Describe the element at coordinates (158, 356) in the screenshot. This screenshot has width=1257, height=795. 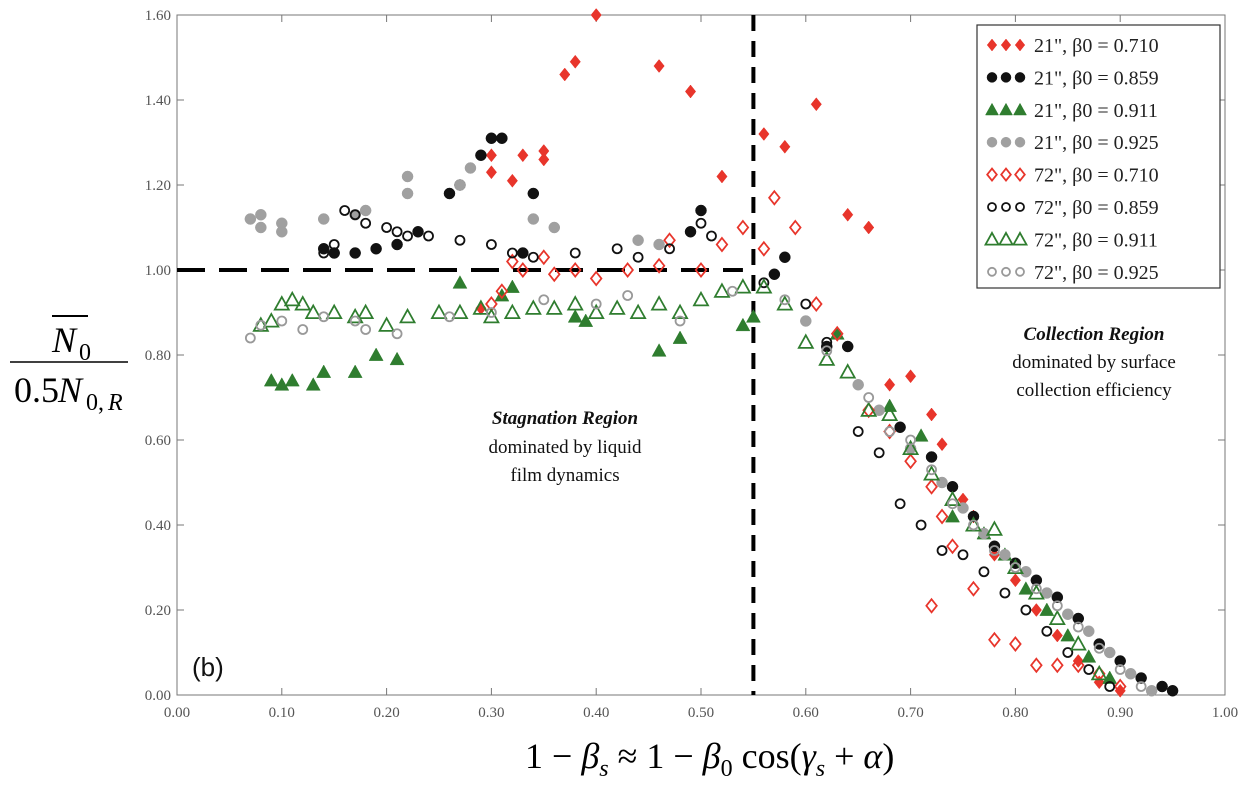
I see `y-tick-label: 0.80` at that location.